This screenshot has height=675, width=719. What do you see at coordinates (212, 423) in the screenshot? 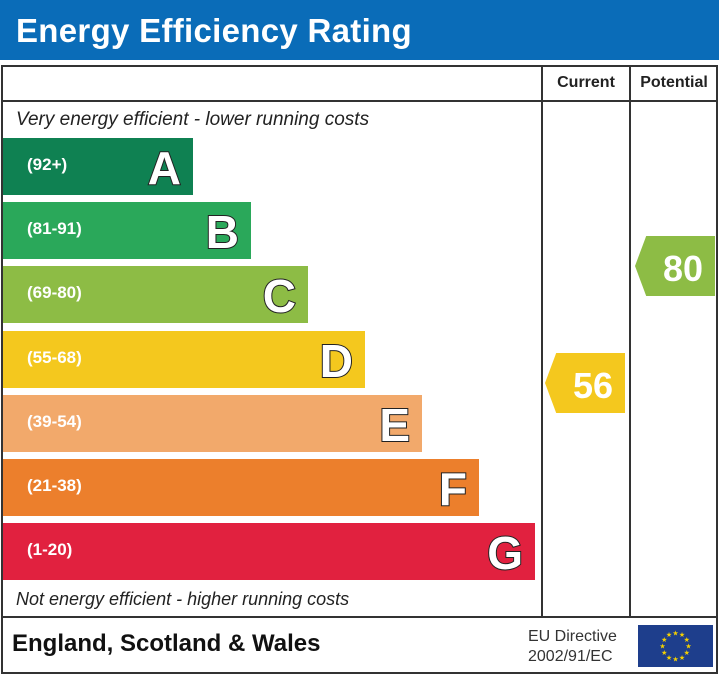
I see `band-e: (39-54) E` at bounding box center [212, 423].